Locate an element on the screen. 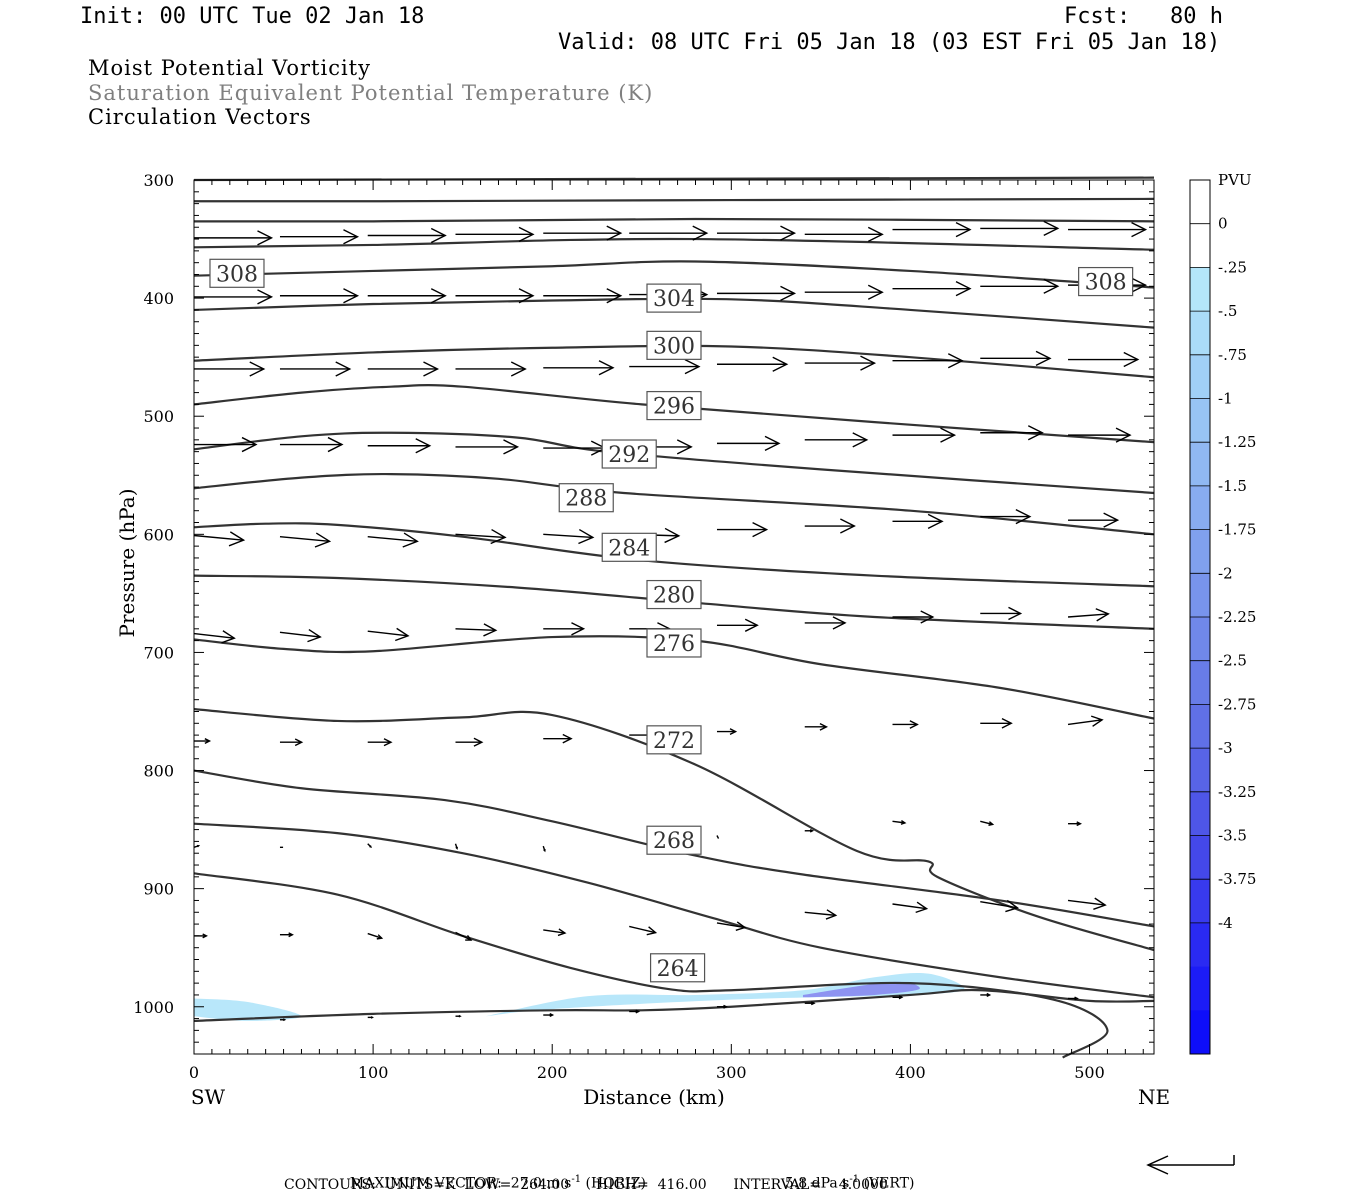 The image size is (1350, 1200). contour-label-296: 296 is located at coordinates (674, 405).